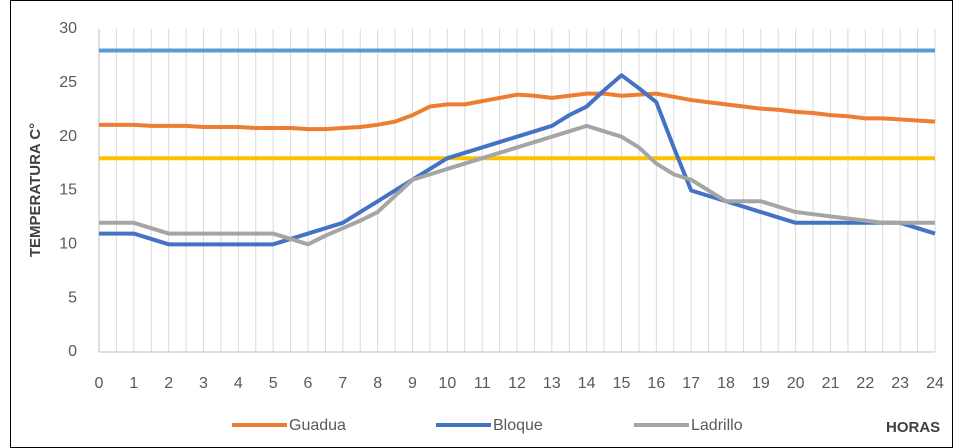 Image resolution: width=953 pixels, height=448 pixels. Describe the element at coordinates (865, 383) in the screenshot. I see `x-tick-label: 22` at that location.